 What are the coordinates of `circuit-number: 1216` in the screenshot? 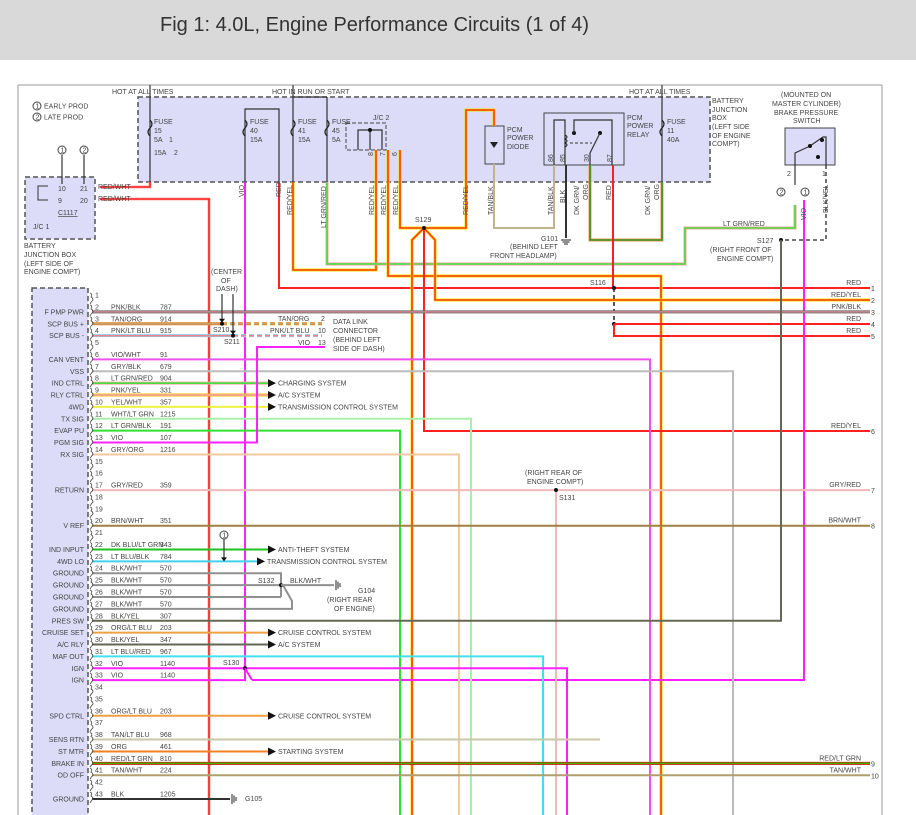 It's located at (168, 450).